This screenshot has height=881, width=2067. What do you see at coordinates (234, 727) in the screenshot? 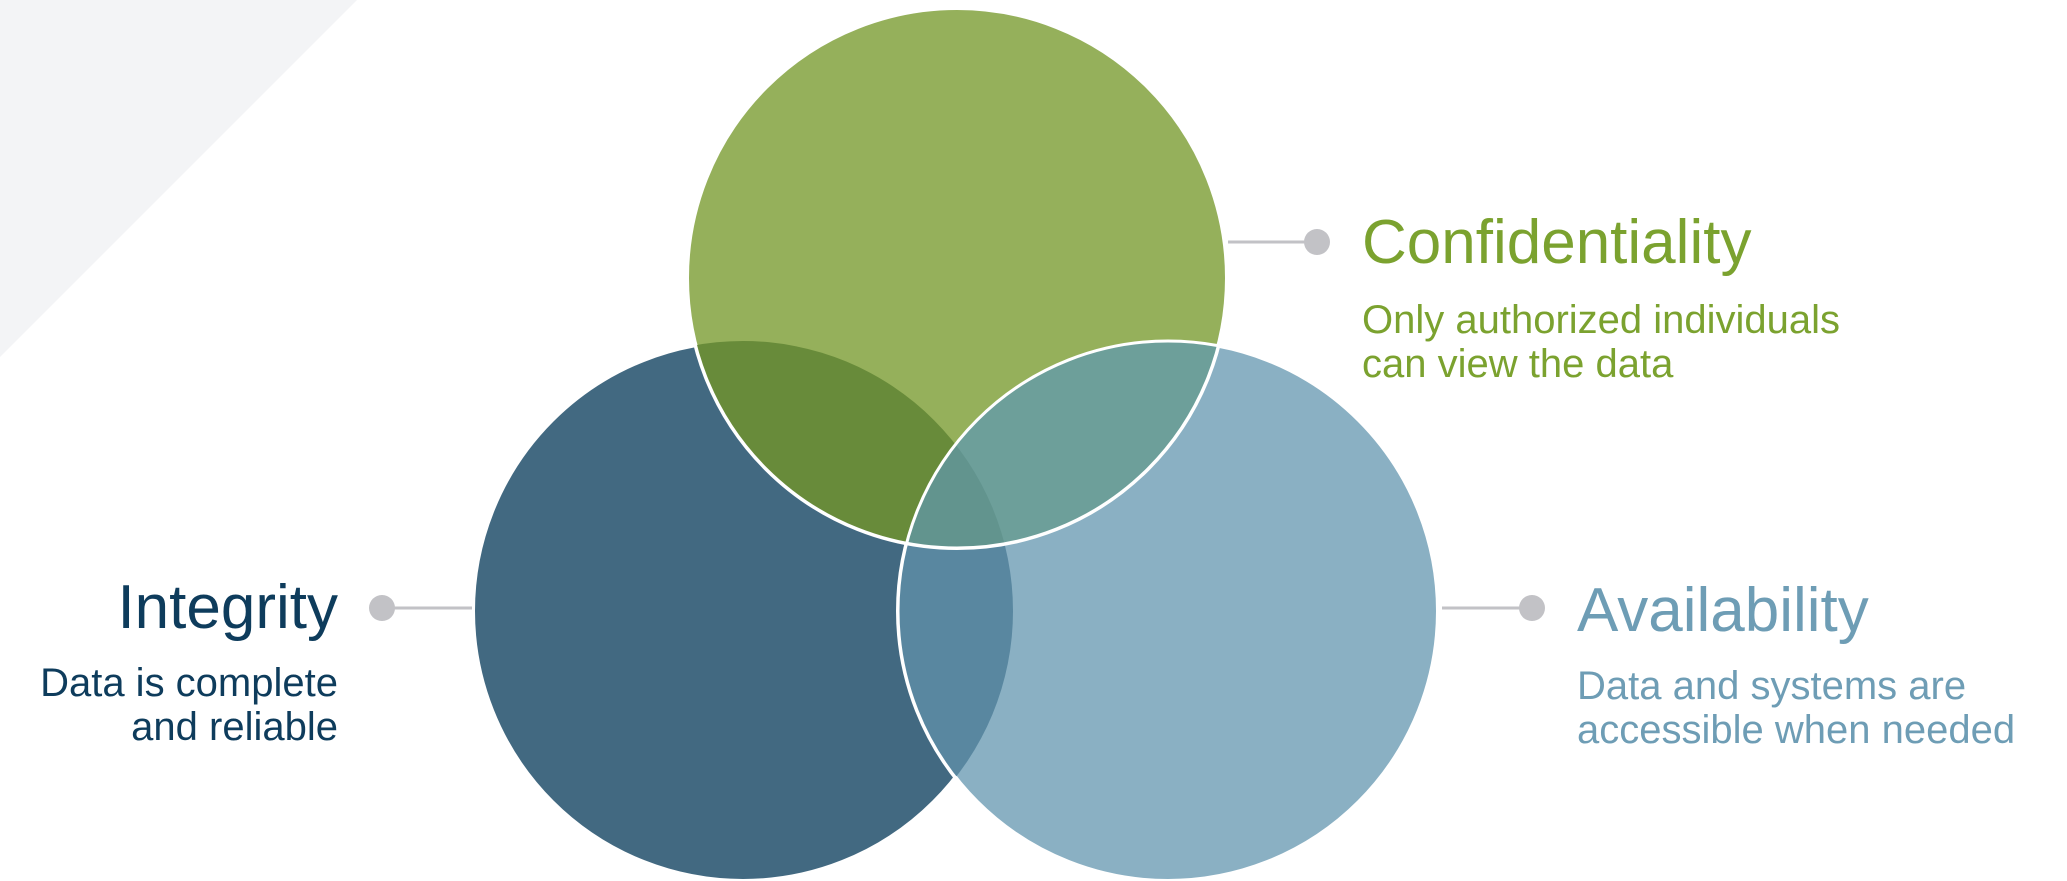
I see `integrity-desc-line-2: and reliable` at bounding box center [234, 727].